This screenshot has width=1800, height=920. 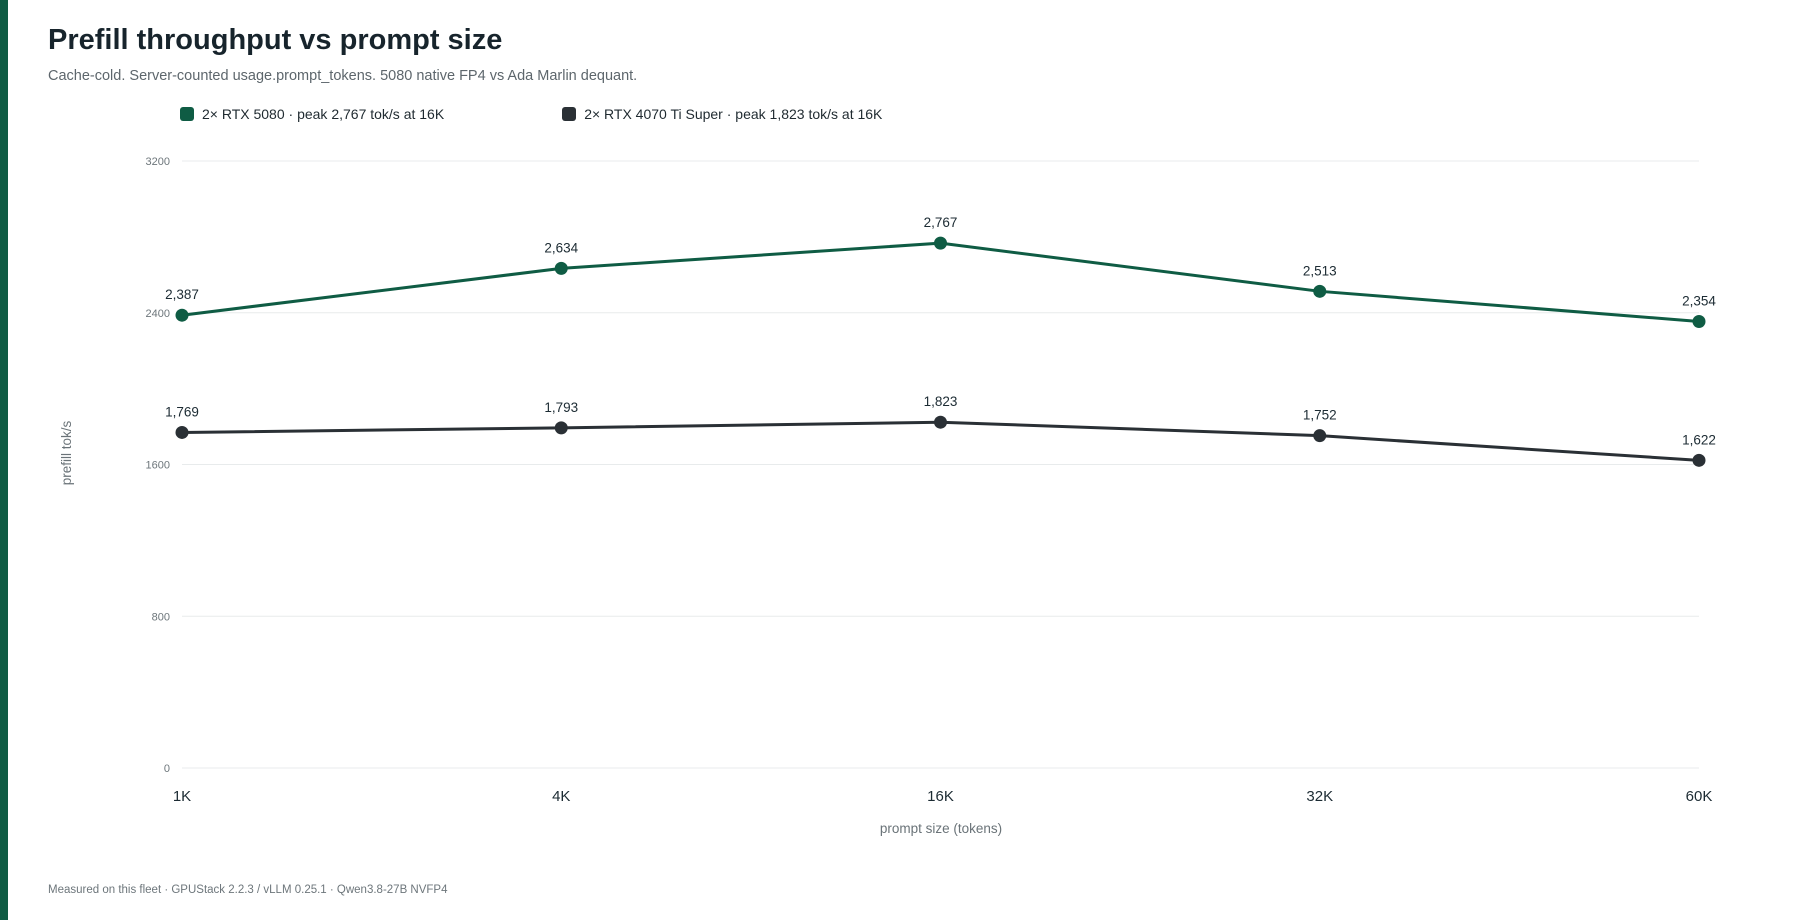 I want to click on data-point-s0-4K, so click(x=561, y=268).